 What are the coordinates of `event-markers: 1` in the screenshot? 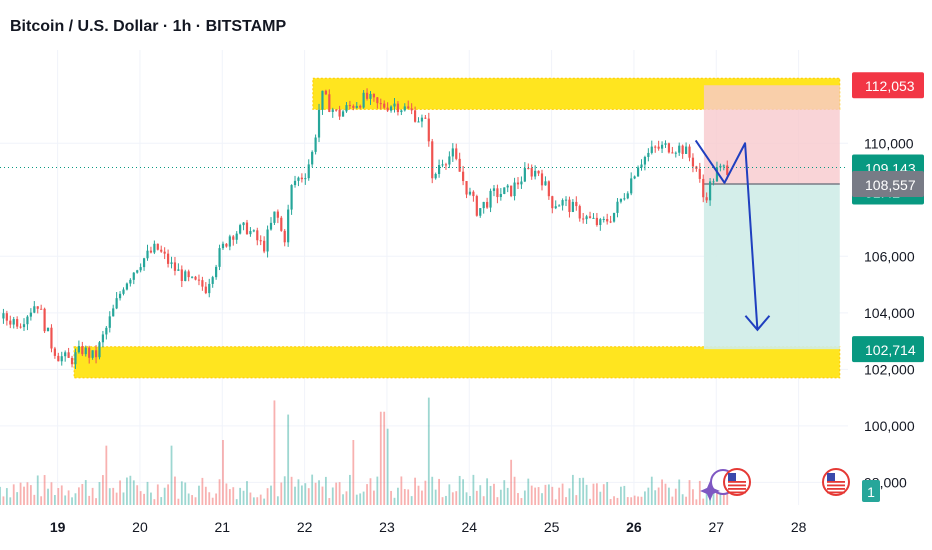 It's located at (790, 485).